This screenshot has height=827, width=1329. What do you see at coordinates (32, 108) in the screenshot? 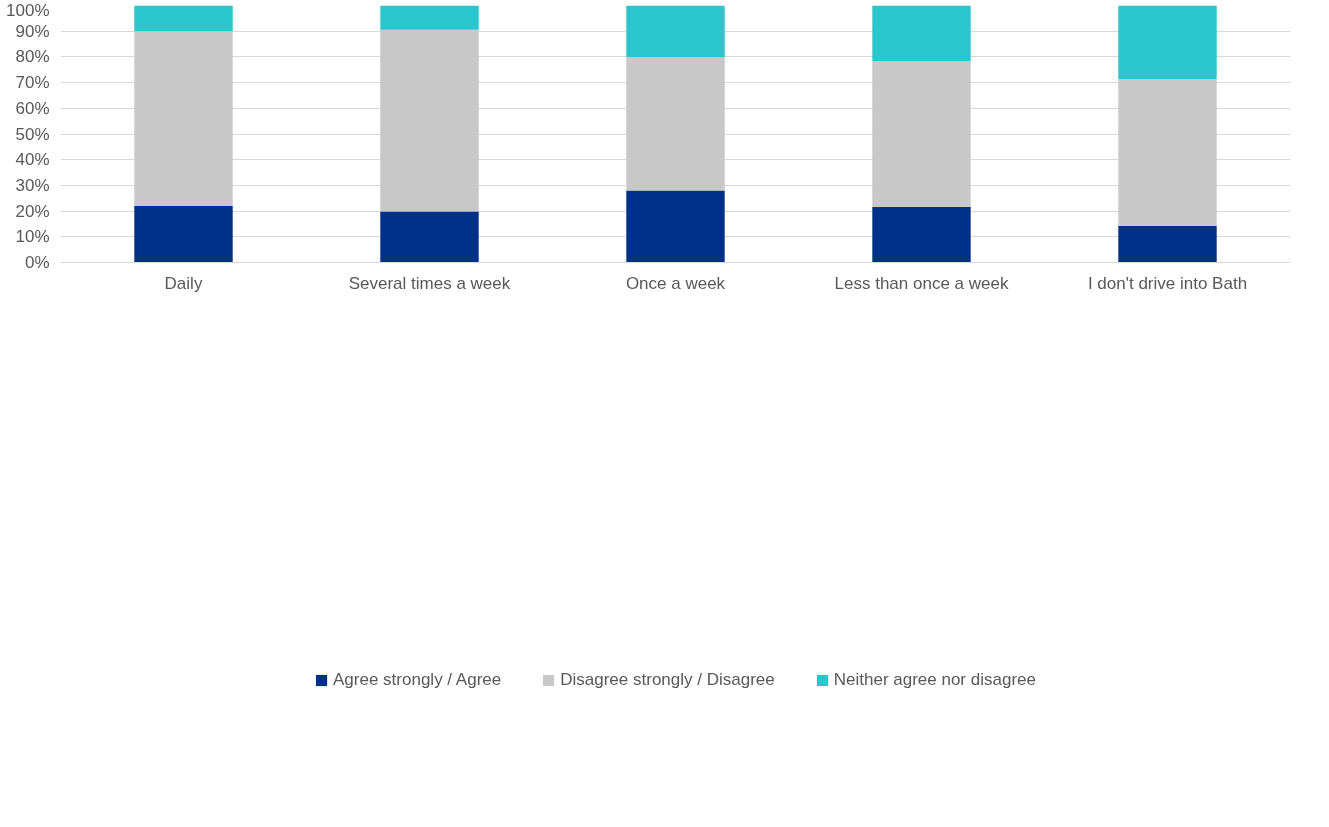
I see `y-tick-label: 60%` at bounding box center [32, 108].